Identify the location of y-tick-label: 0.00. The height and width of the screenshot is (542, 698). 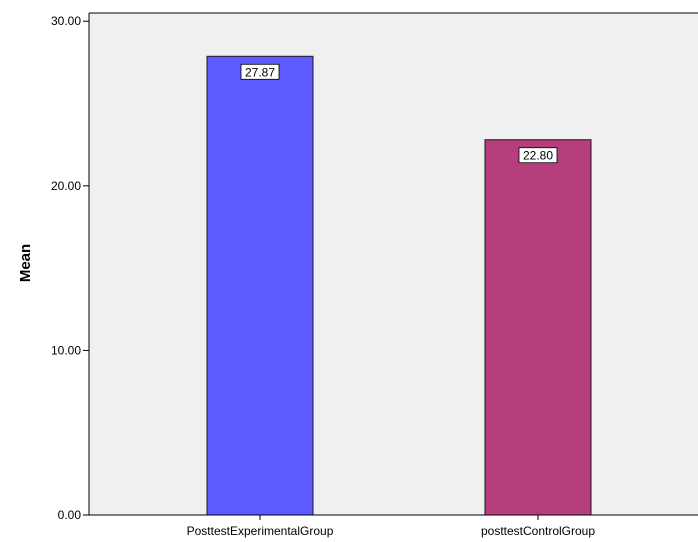
(70, 515).